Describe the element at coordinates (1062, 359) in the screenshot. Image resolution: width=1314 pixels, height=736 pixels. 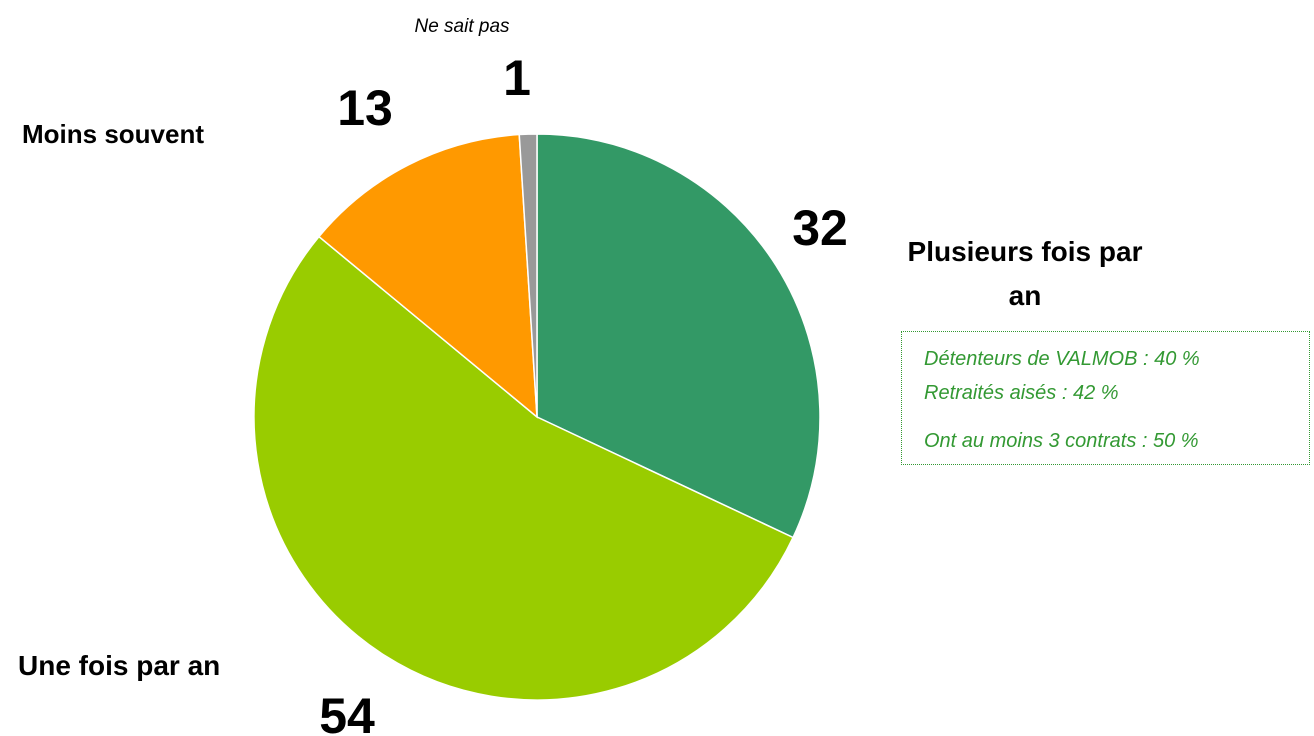
I see `annotation: Détenteurs de VALMOB : 40 %` at that location.